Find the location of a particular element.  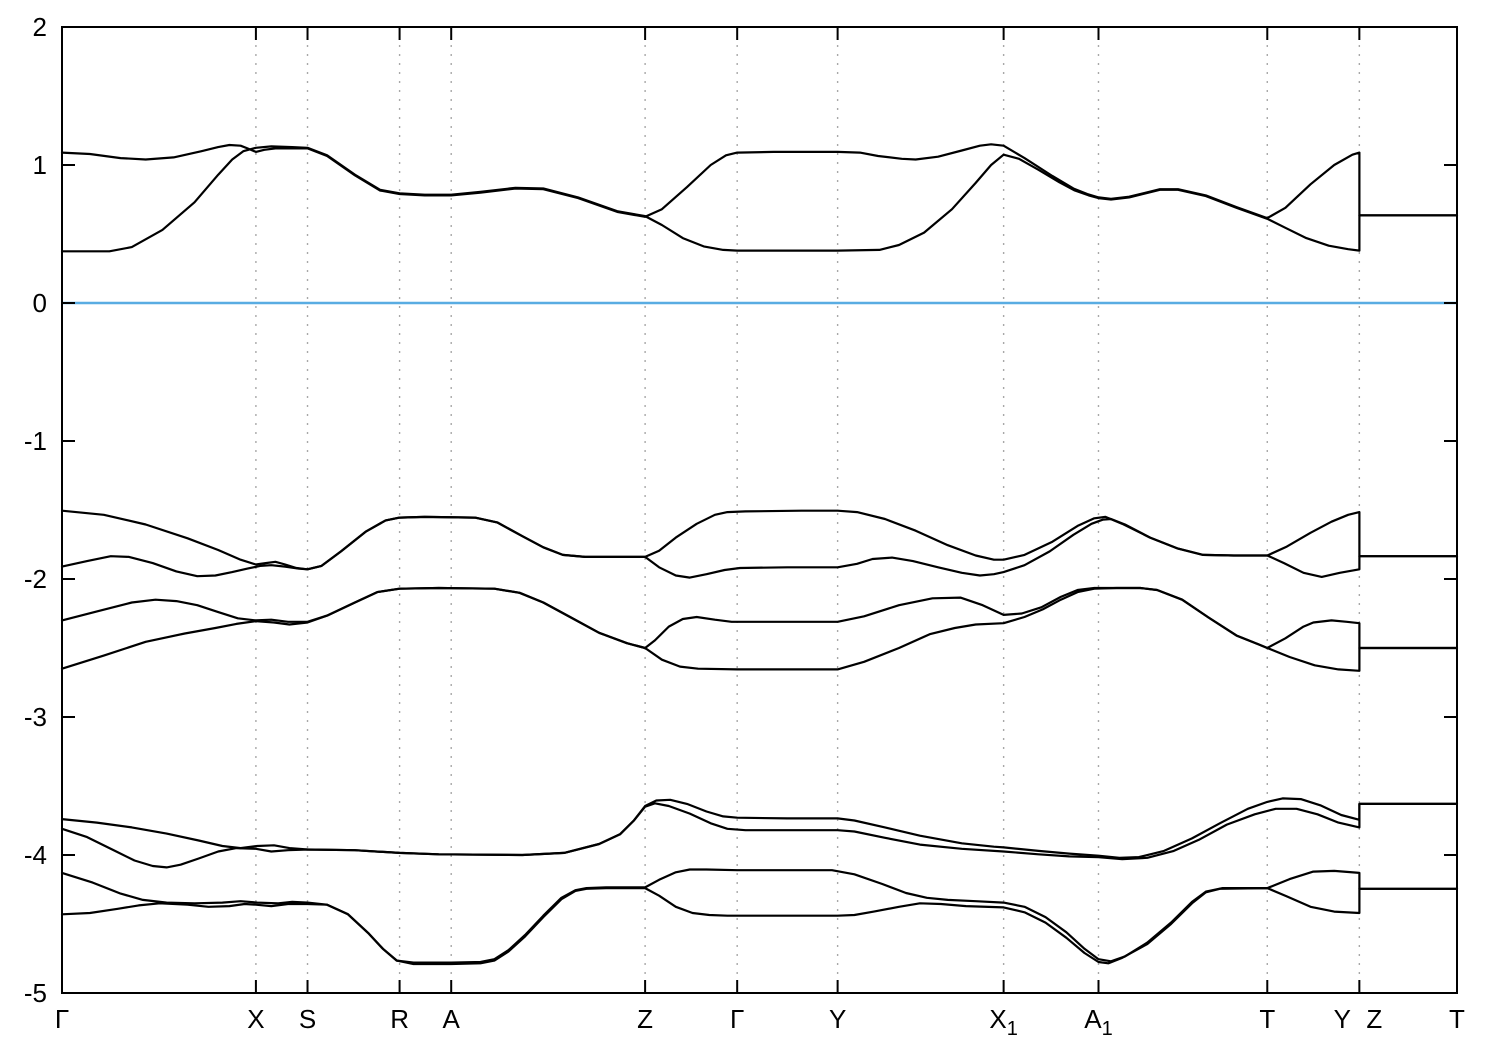

ytick-label: -5 is located at coordinates (35, 993).